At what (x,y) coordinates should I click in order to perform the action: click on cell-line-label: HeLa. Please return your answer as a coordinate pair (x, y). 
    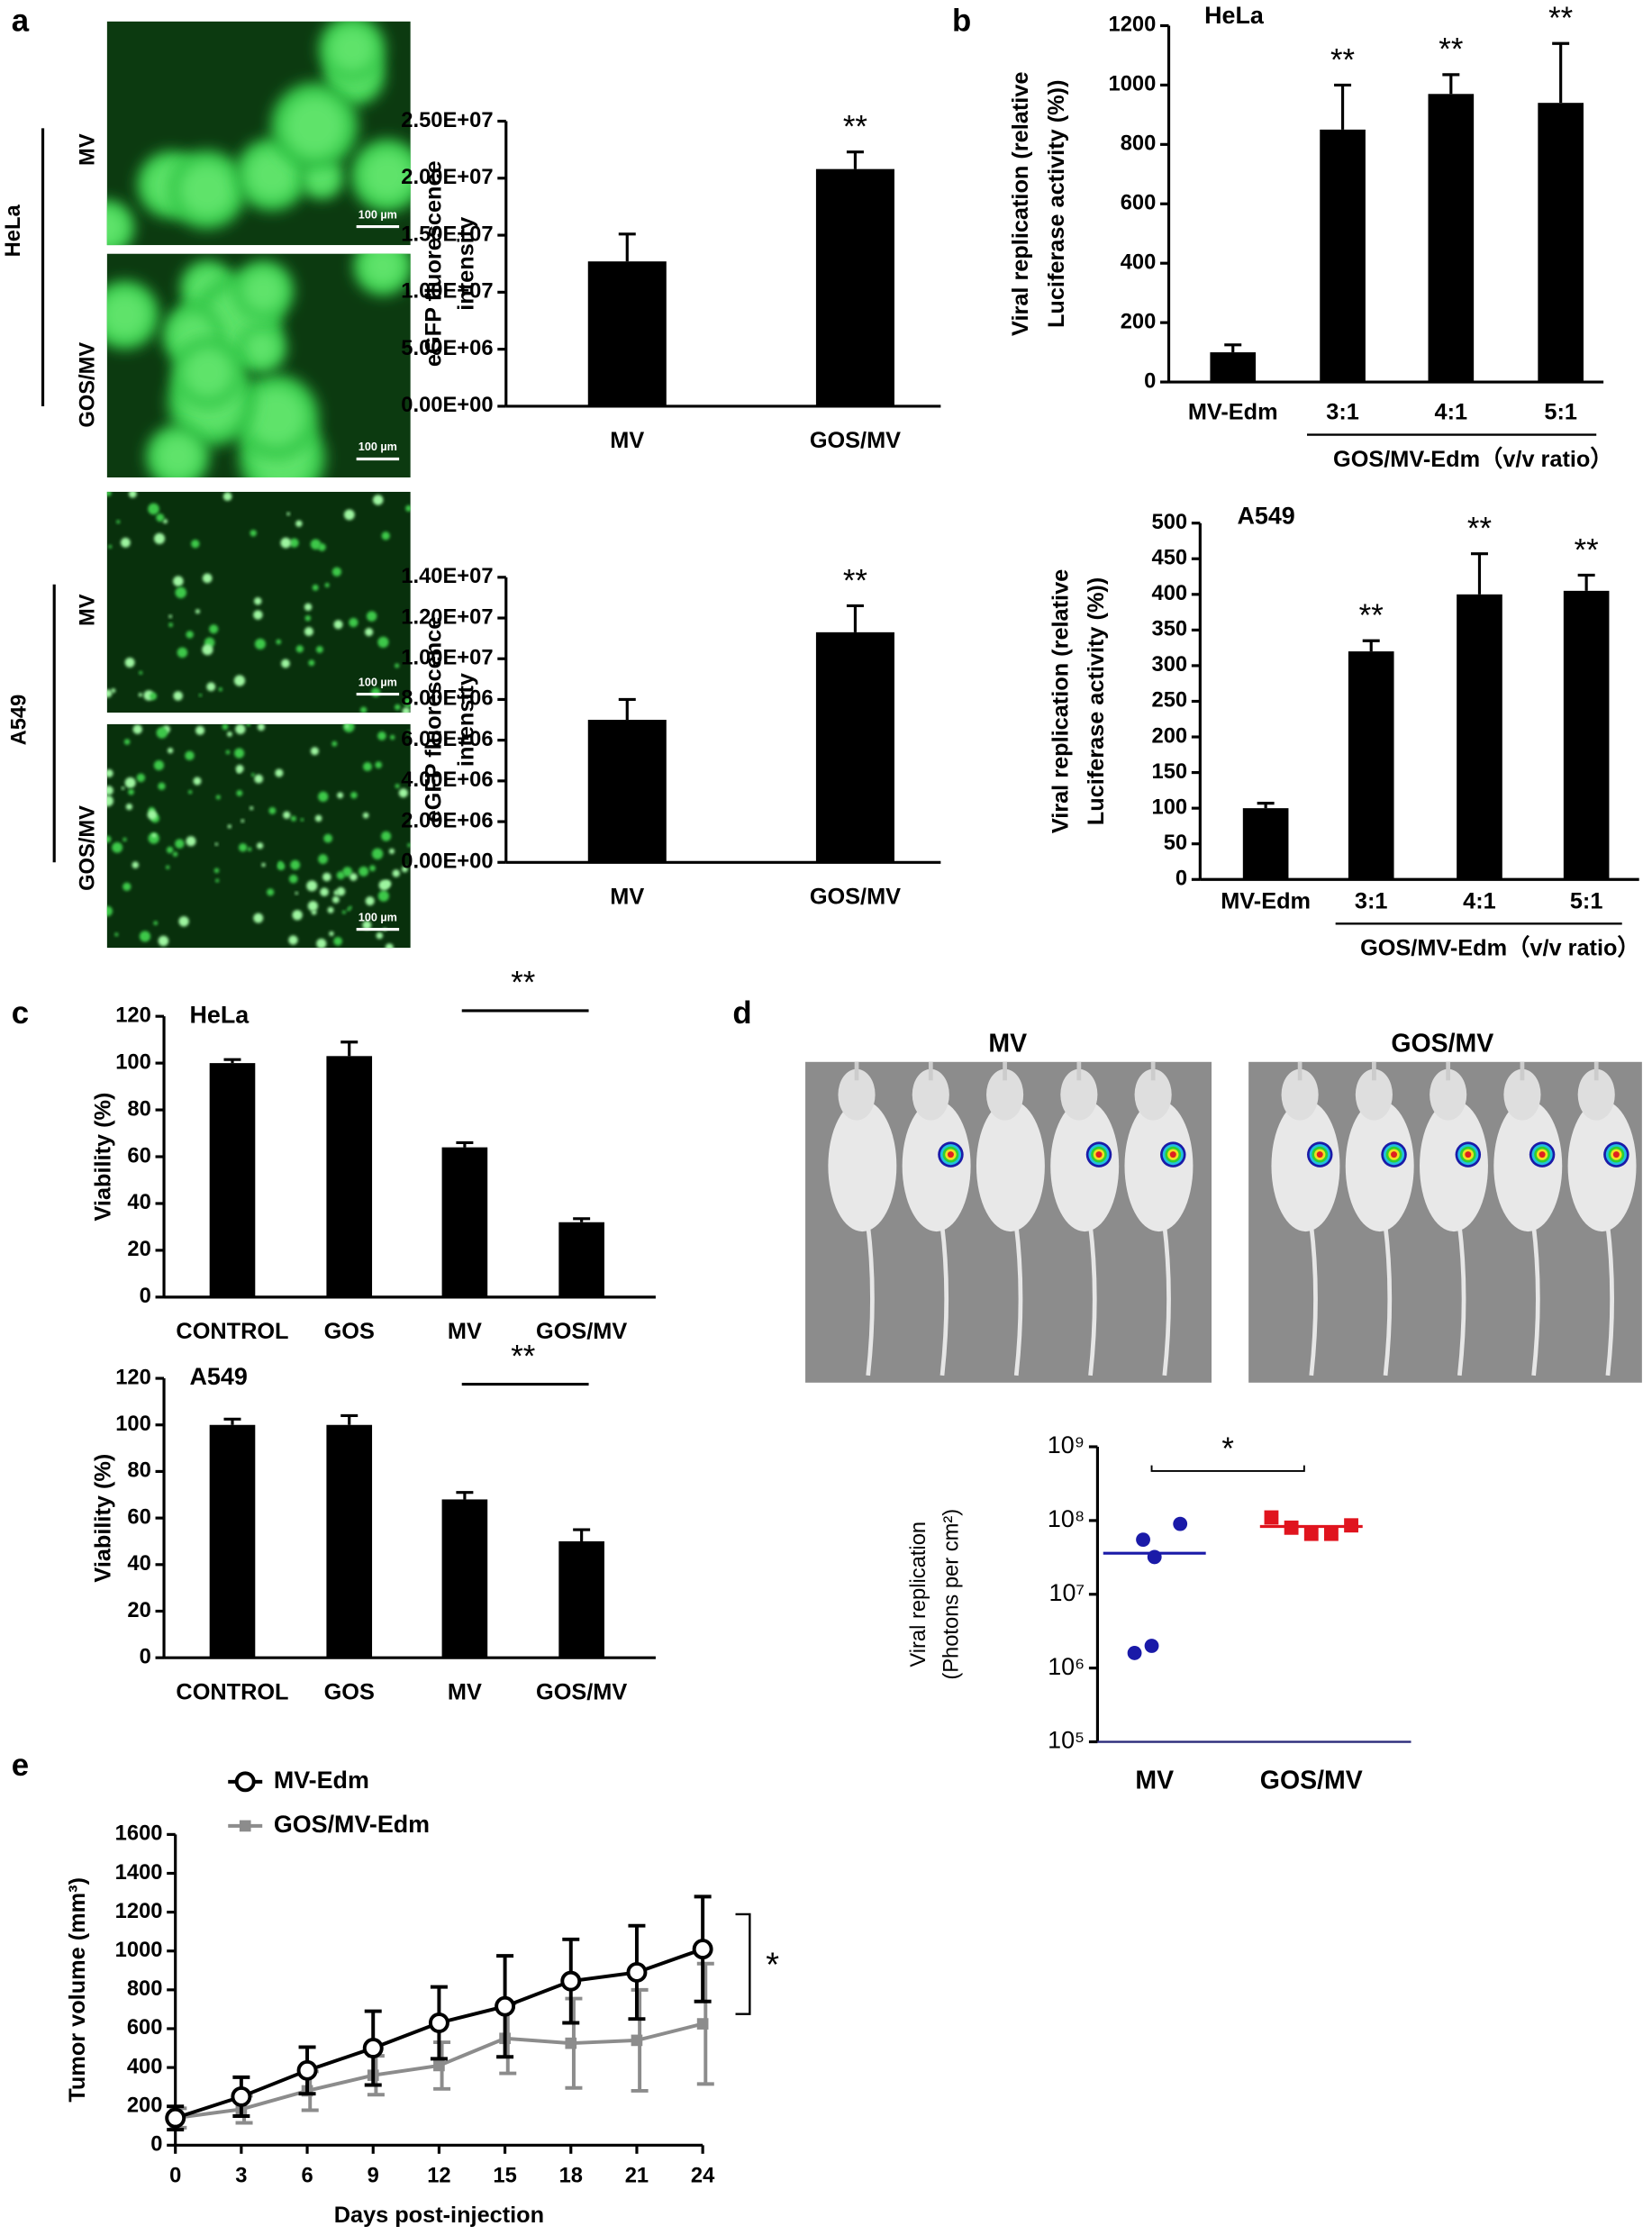
    Looking at the image, I should click on (13, 231).